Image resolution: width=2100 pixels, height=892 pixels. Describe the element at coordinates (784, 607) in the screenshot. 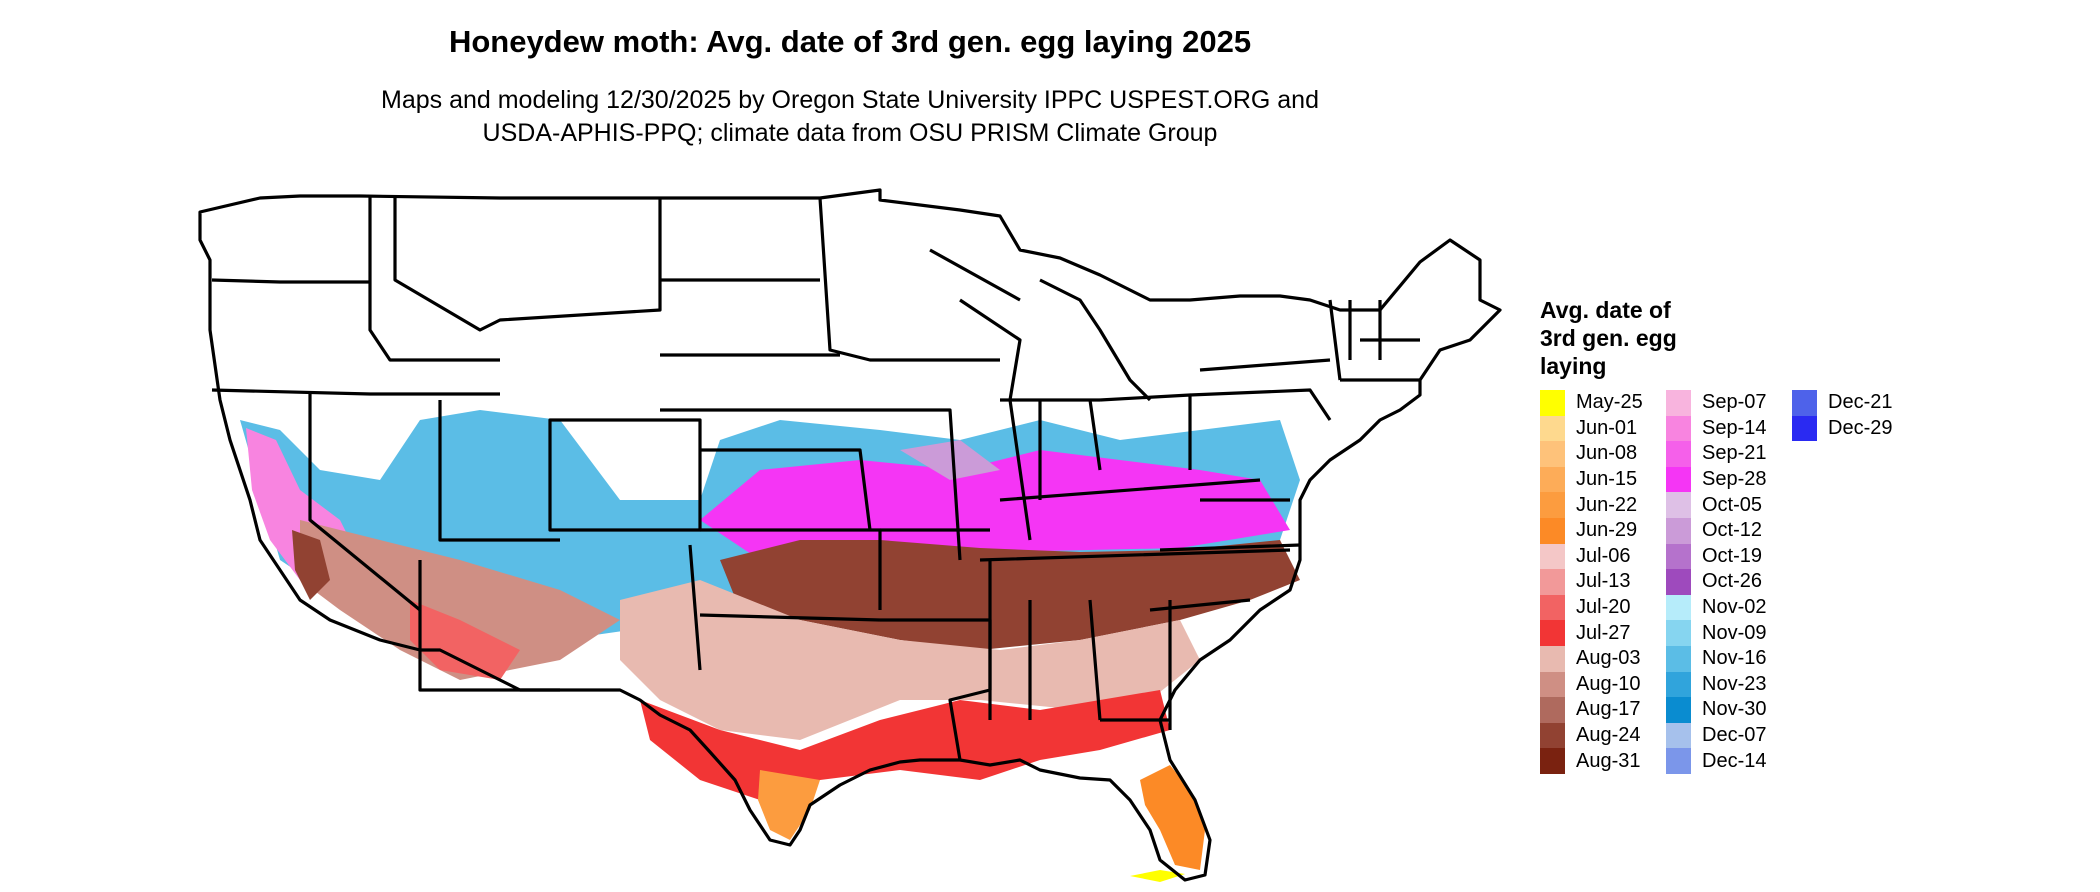

I see `state-line-tx` at that location.